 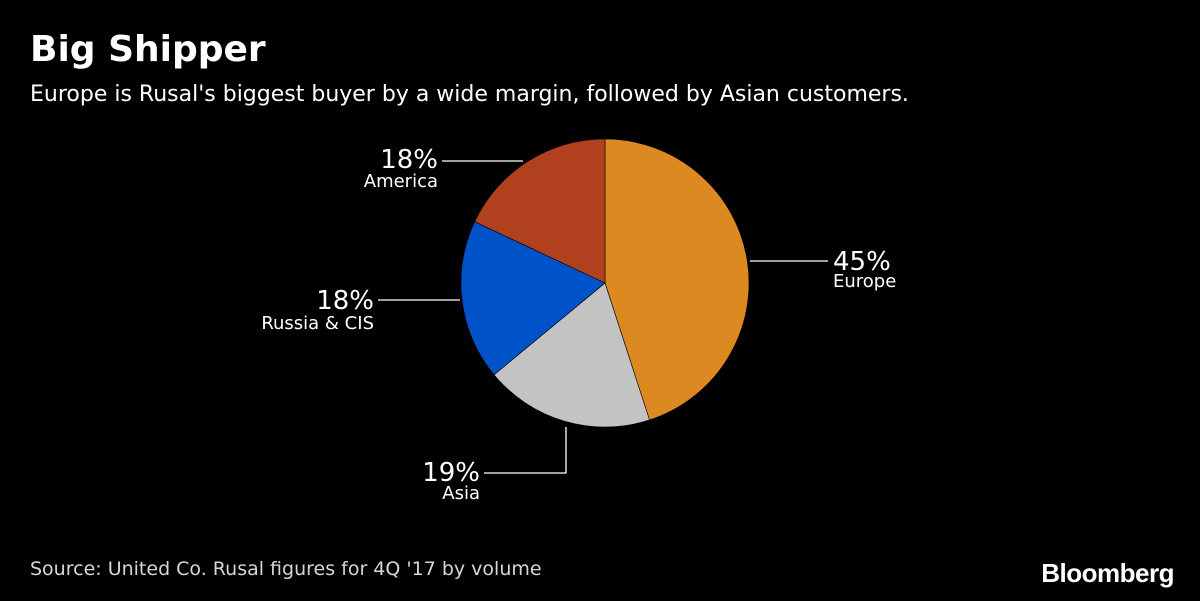 What do you see at coordinates (1107, 573) in the screenshot?
I see `bloomberg-logo: Bloomberg` at bounding box center [1107, 573].